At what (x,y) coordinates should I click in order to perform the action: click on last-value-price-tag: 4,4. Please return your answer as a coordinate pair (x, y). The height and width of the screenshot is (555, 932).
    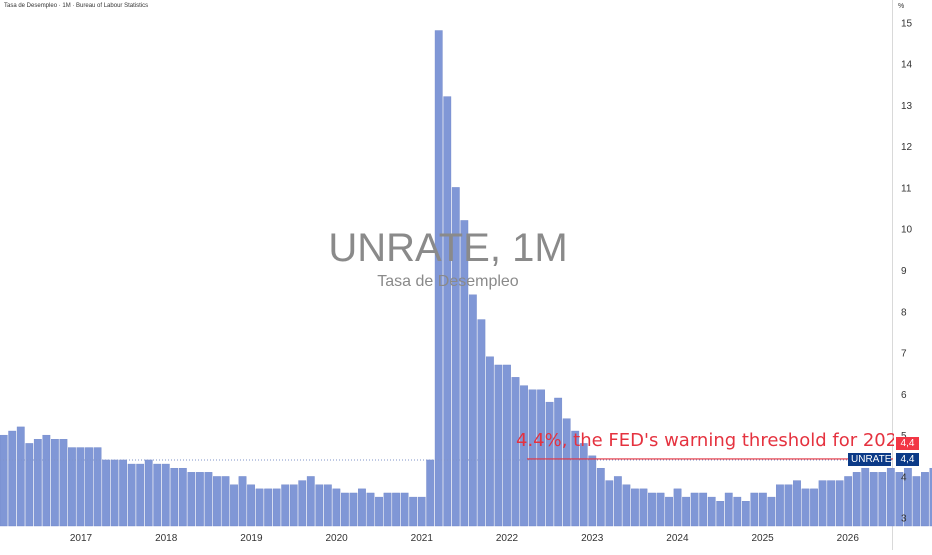
    Looking at the image, I should click on (907, 459).